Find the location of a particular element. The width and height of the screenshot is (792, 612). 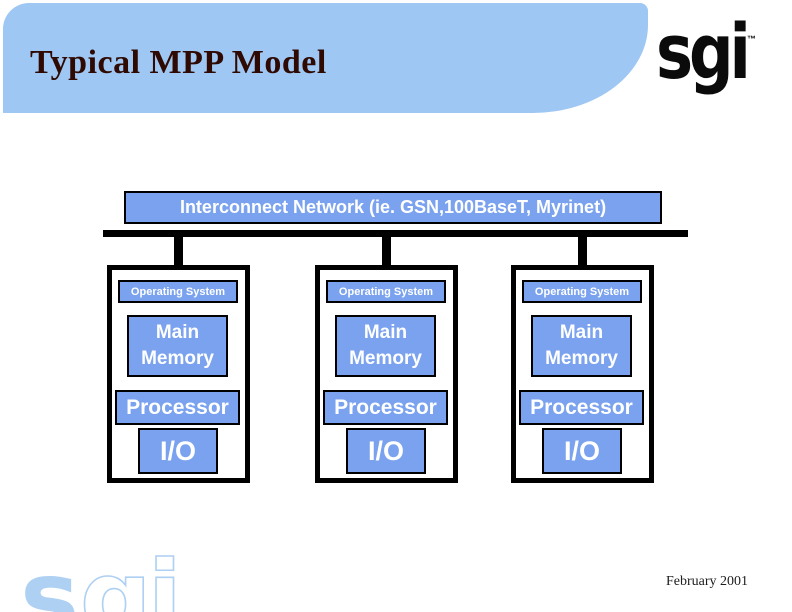

node3-operating-system-box: Operating System is located at coordinates (582, 291).